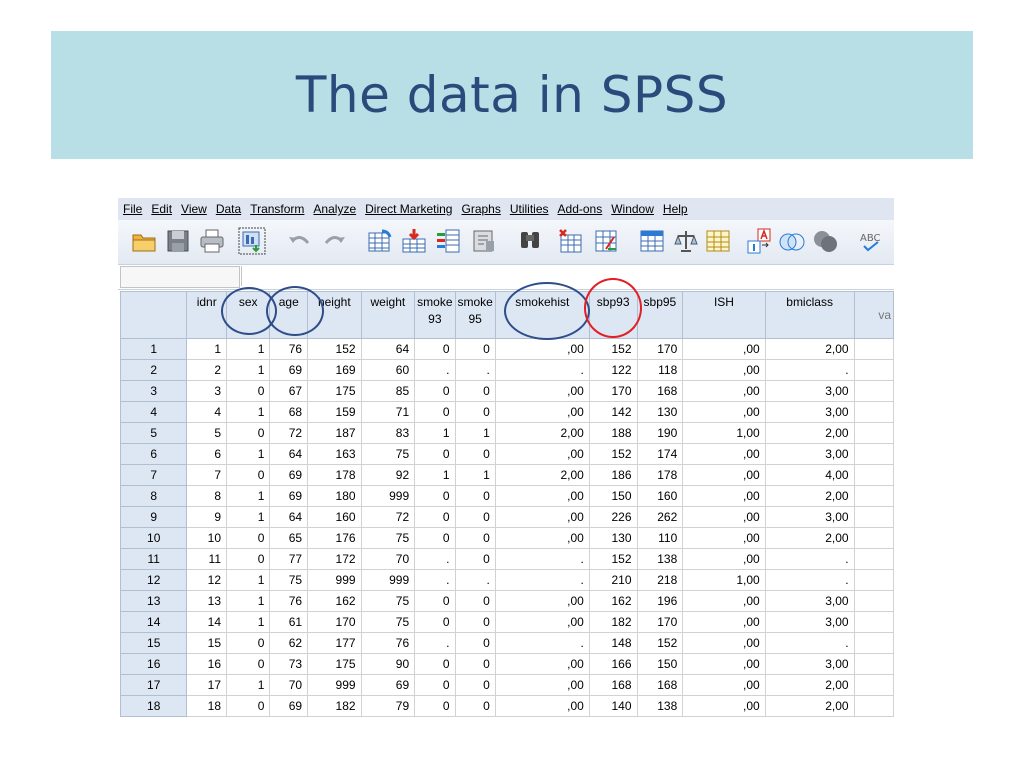 The image size is (1024, 768). Describe the element at coordinates (542, 370) in the screenshot. I see `cell-smokehist: .` at that location.